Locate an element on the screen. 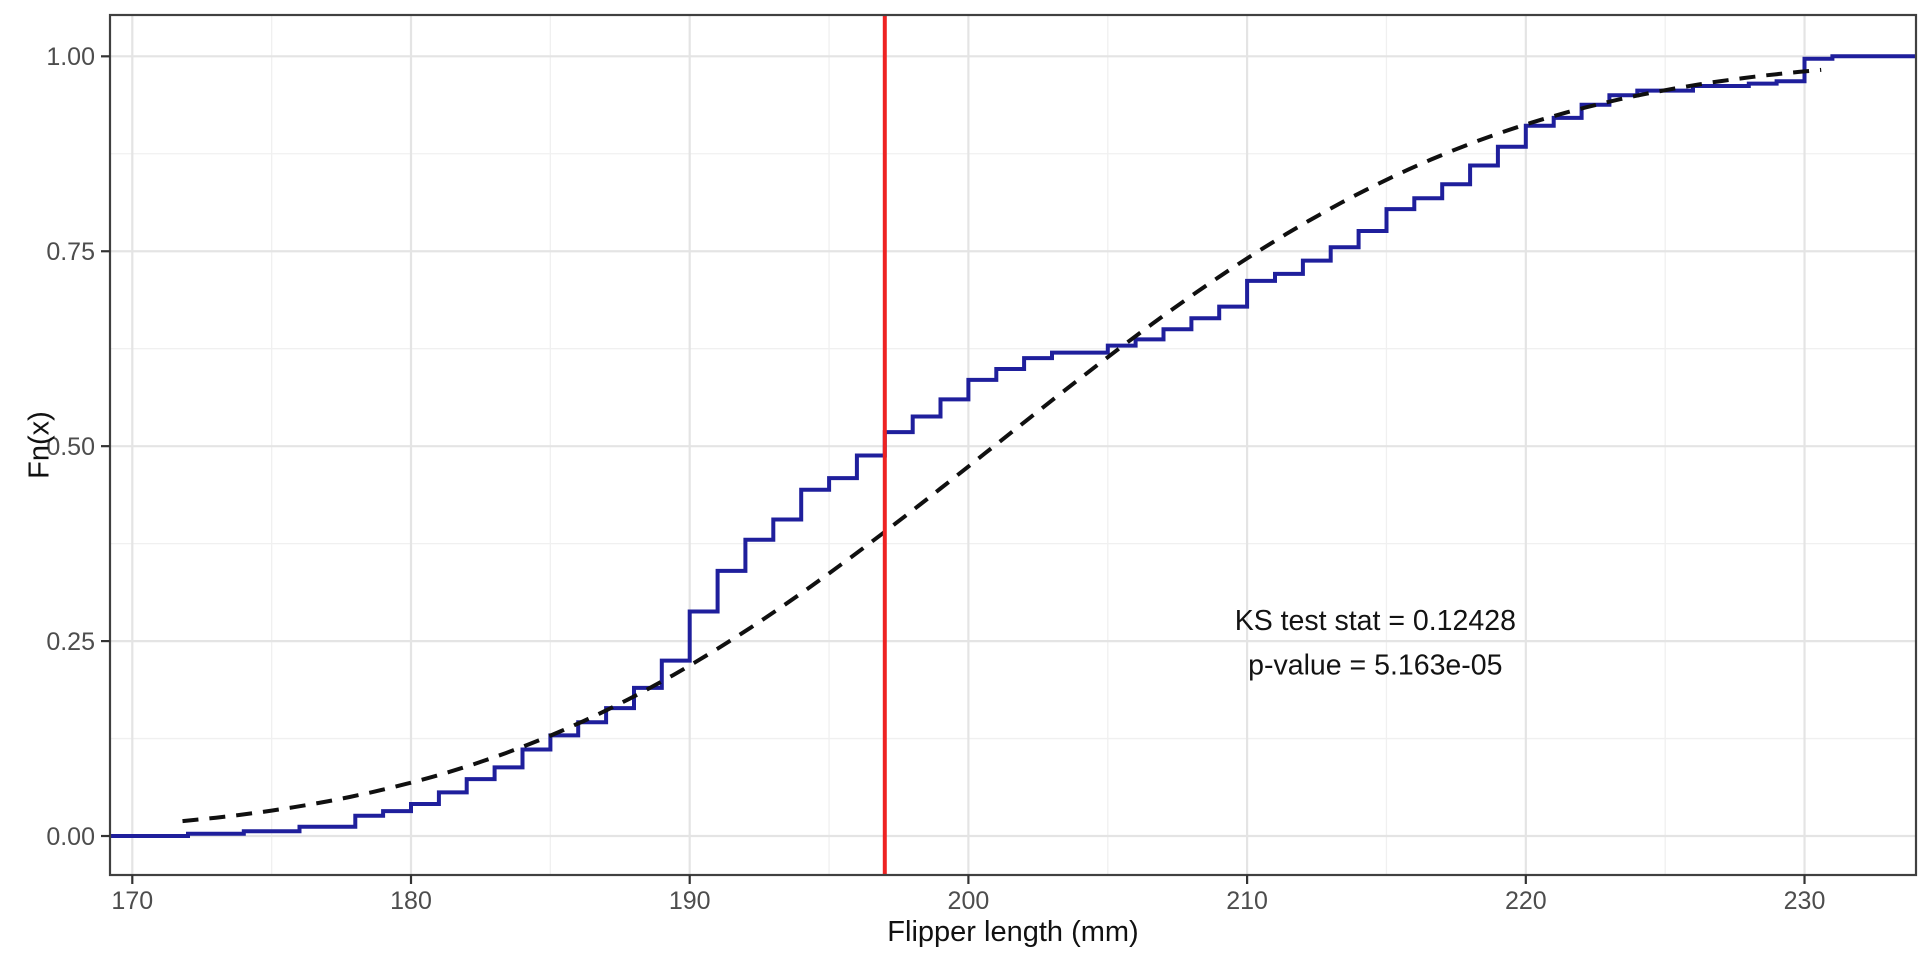 This screenshot has width=1920, height=960. y-tick-label: 0.75 is located at coordinates (70, 252).